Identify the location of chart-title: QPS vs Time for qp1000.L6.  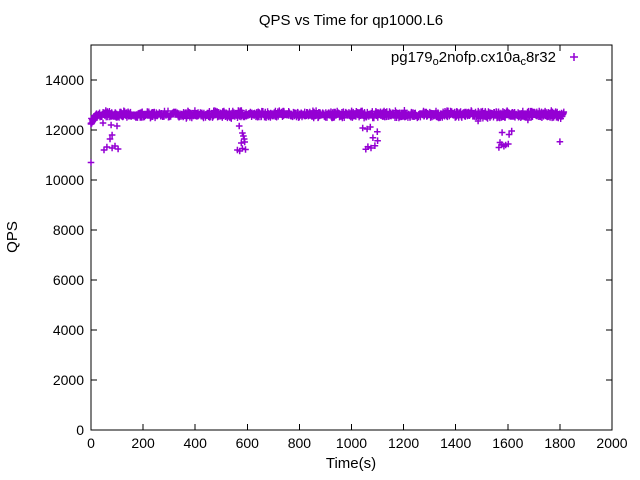
(351, 20).